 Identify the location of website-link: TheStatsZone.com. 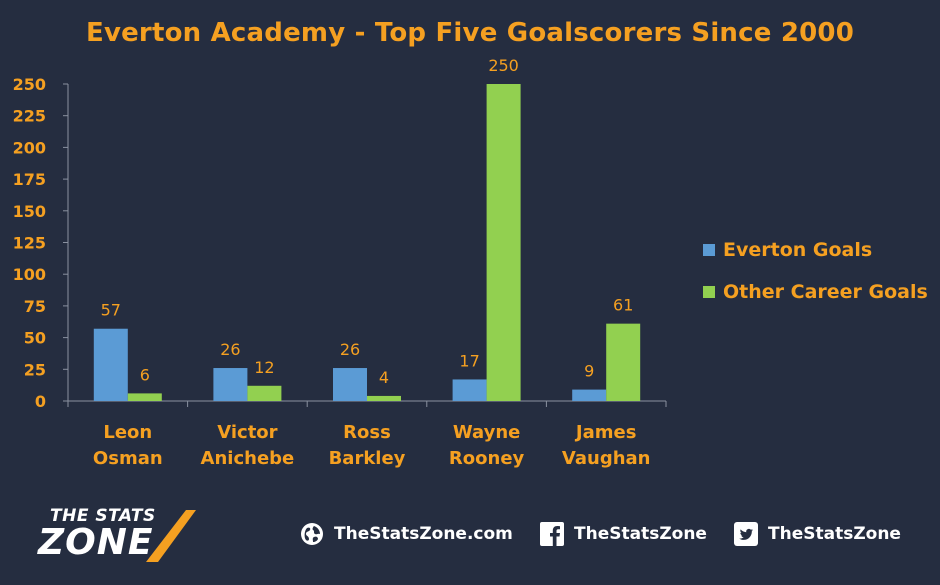
(406, 534).